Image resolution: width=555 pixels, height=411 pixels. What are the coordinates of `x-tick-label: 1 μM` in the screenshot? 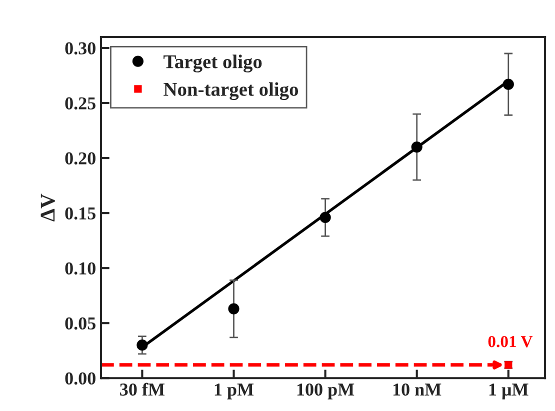 It's located at (508, 392).